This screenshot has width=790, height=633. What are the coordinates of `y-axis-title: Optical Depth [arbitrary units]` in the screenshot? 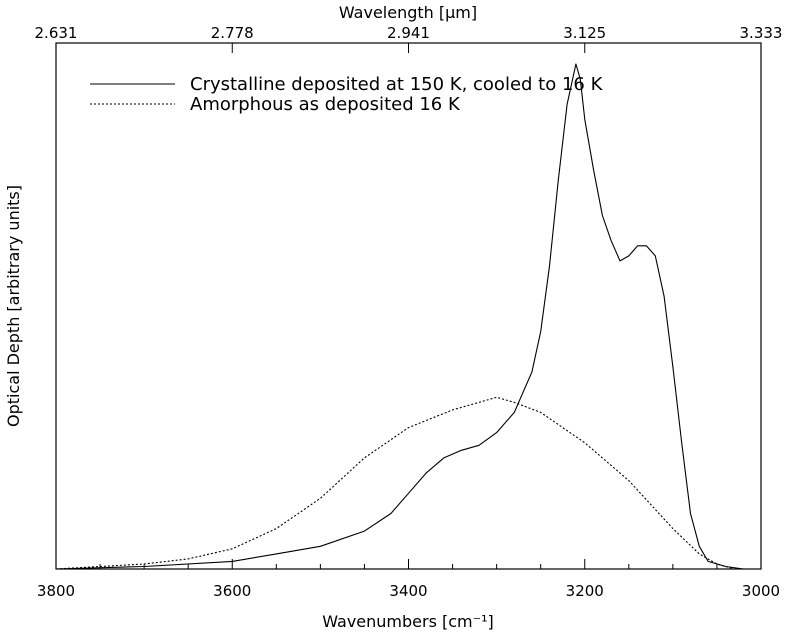 It's located at (13, 306).